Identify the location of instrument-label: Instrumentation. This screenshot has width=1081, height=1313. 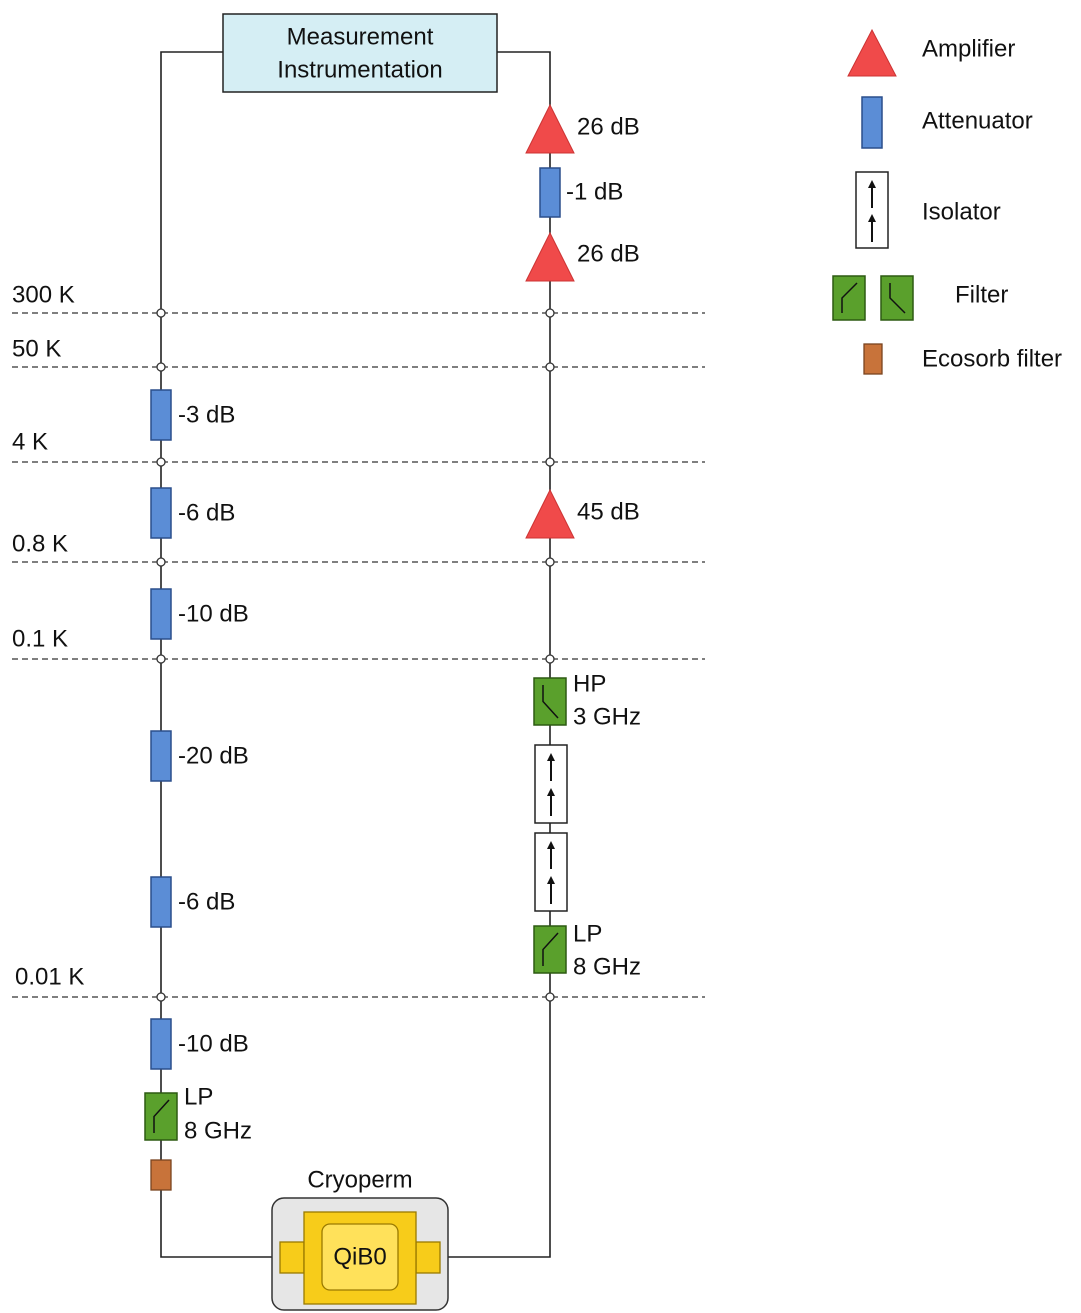
(359, 69).